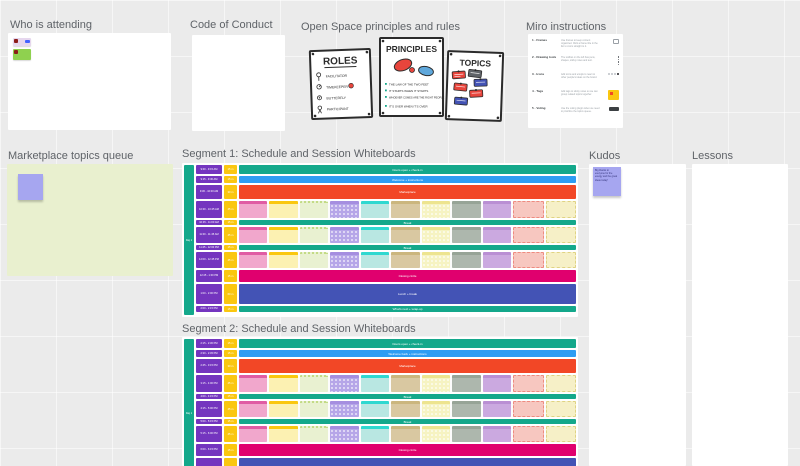 This screenshot has height=466, width=800. What do you see at coordinates (407, 462) in the screenshot?
I see `agenda-bar: Dinner + wrap-up` at bounding box center [407, 462].